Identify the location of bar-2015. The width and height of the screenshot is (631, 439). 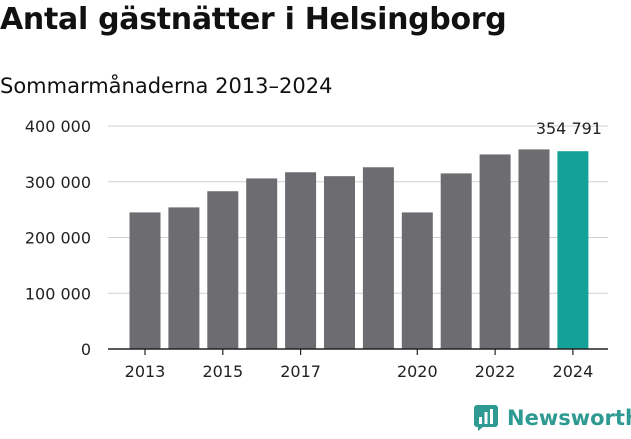
(223, 270).